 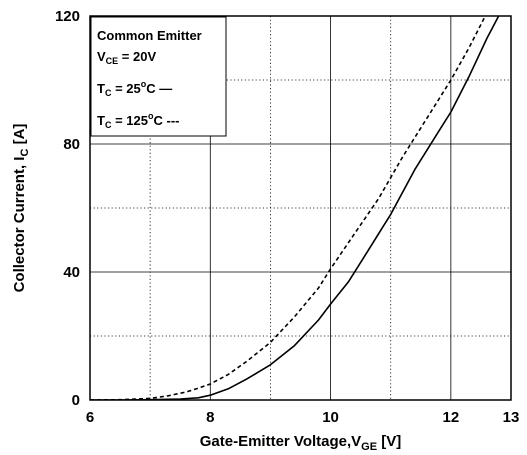 I want to click on y-tick-label: 120, so click(x=67, y=16).